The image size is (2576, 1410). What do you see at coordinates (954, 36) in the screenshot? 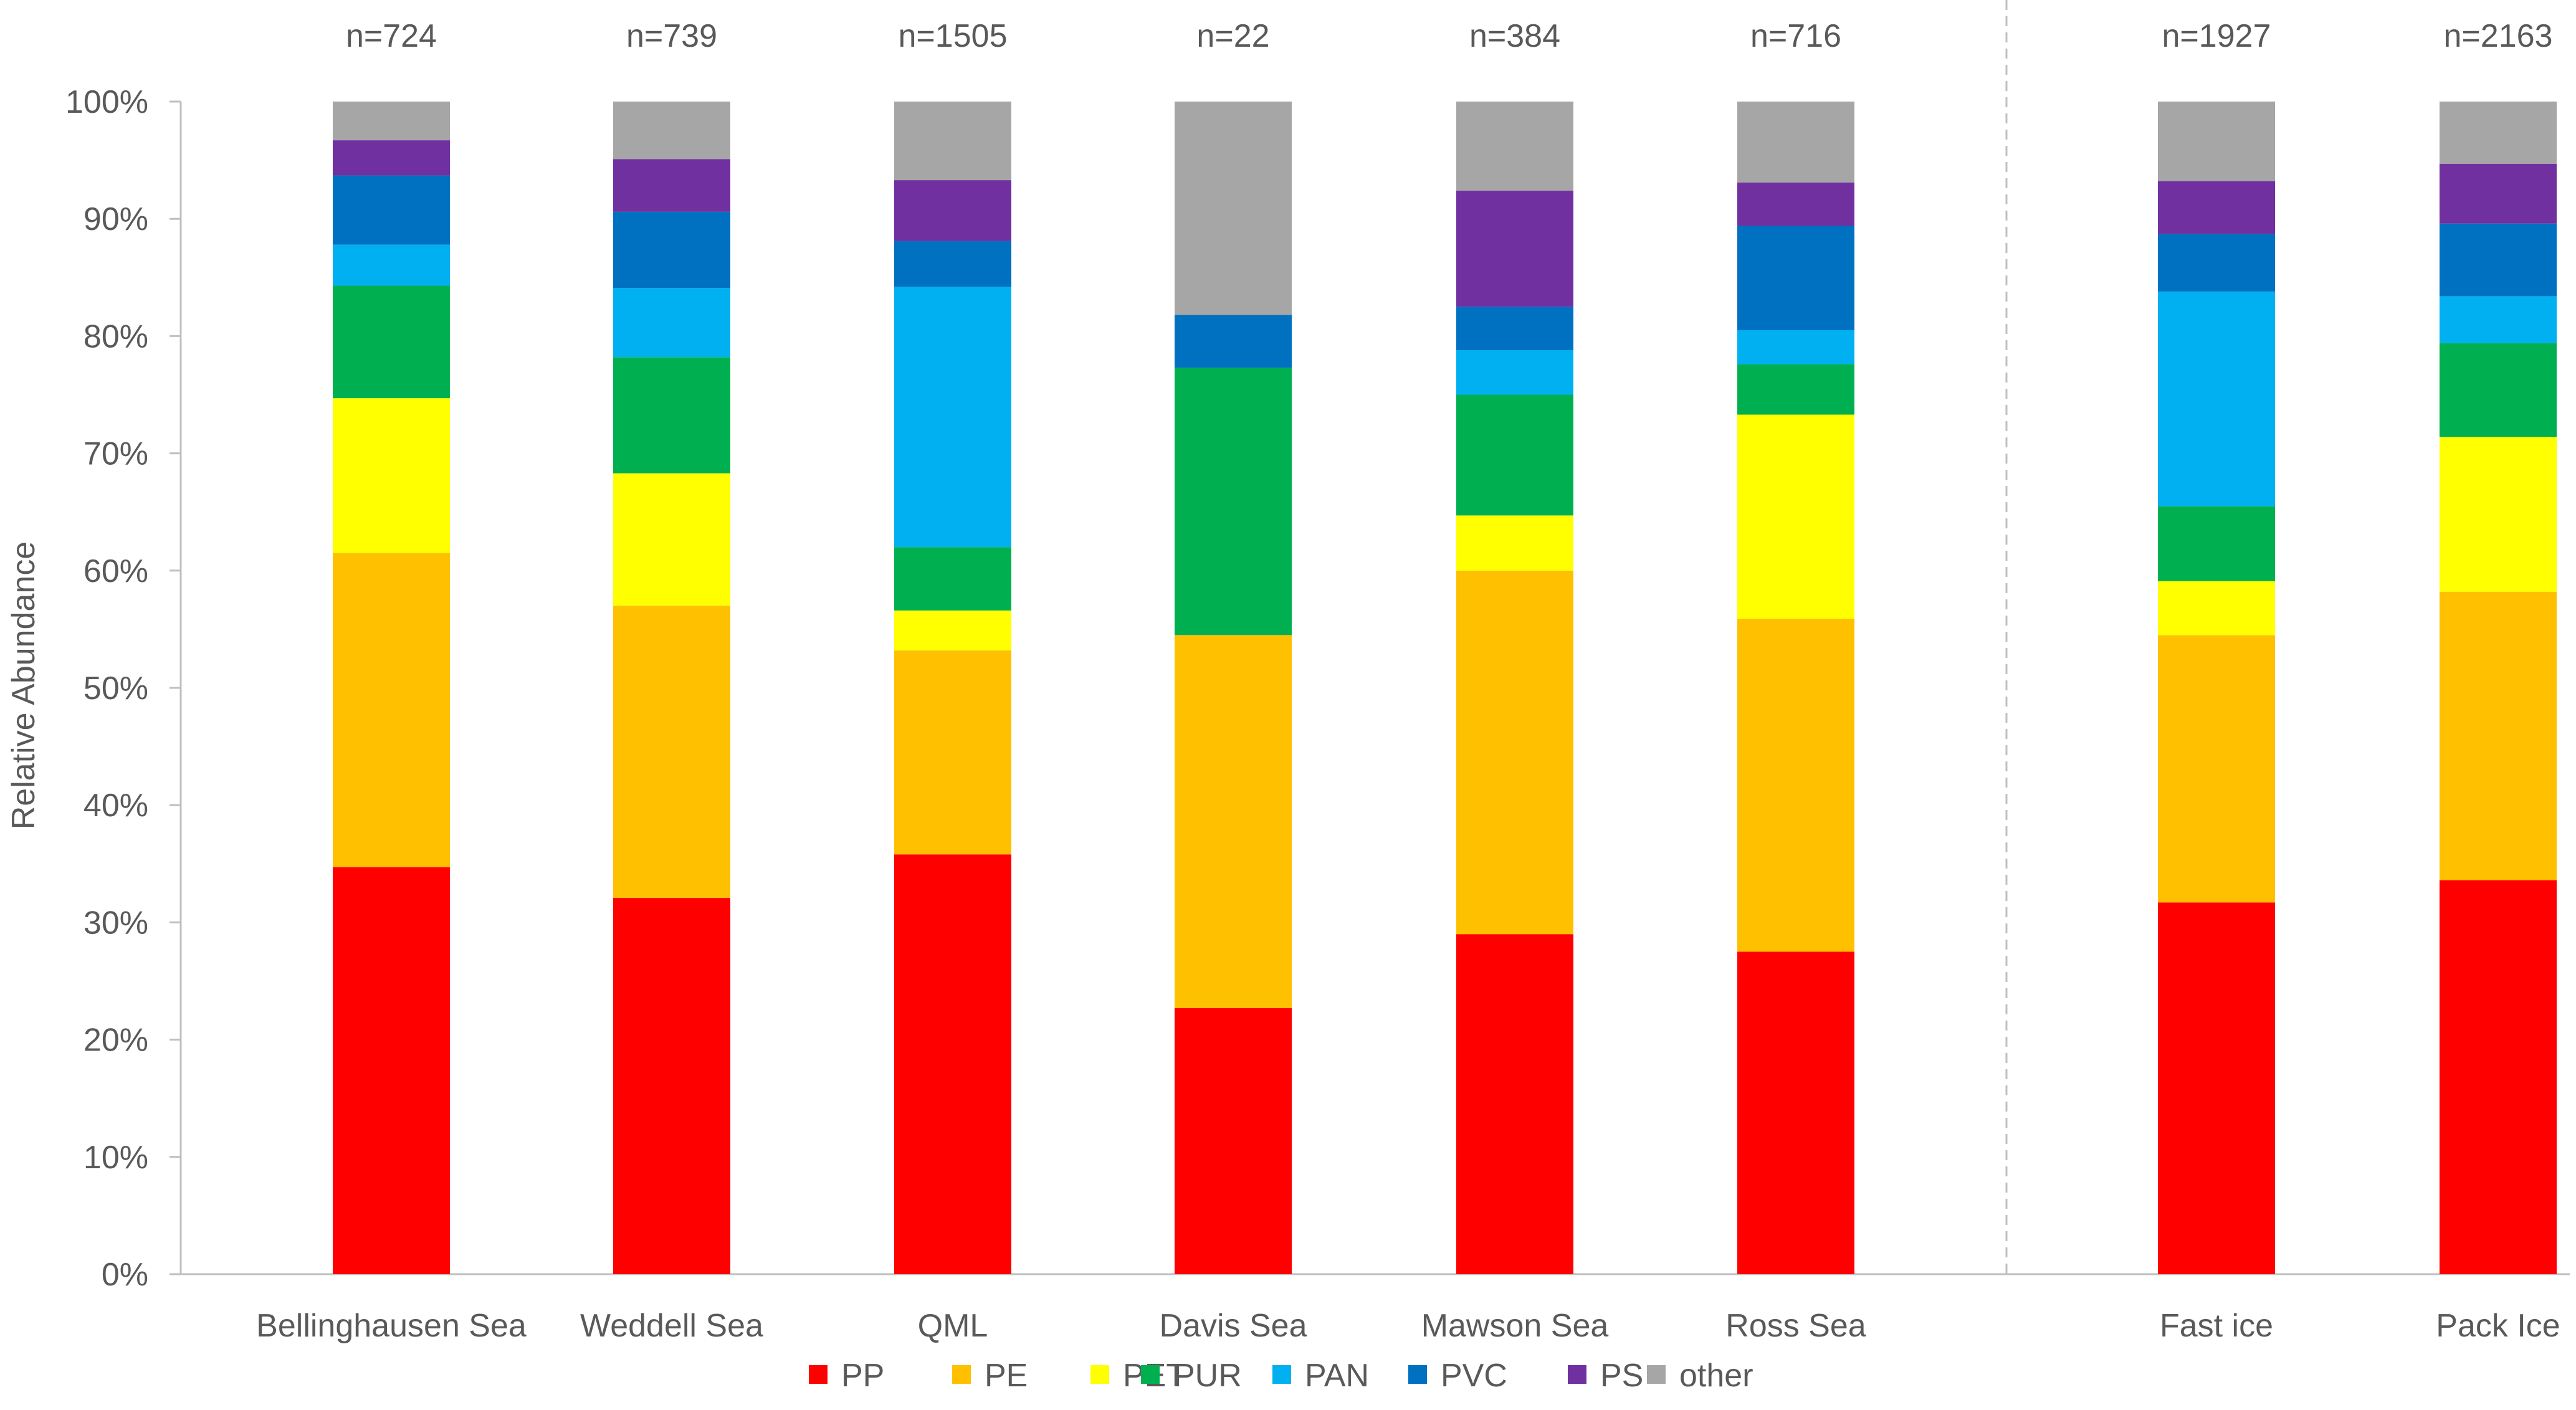
I see `sample-size-label: n=1505` at bounding box center [954, 36].